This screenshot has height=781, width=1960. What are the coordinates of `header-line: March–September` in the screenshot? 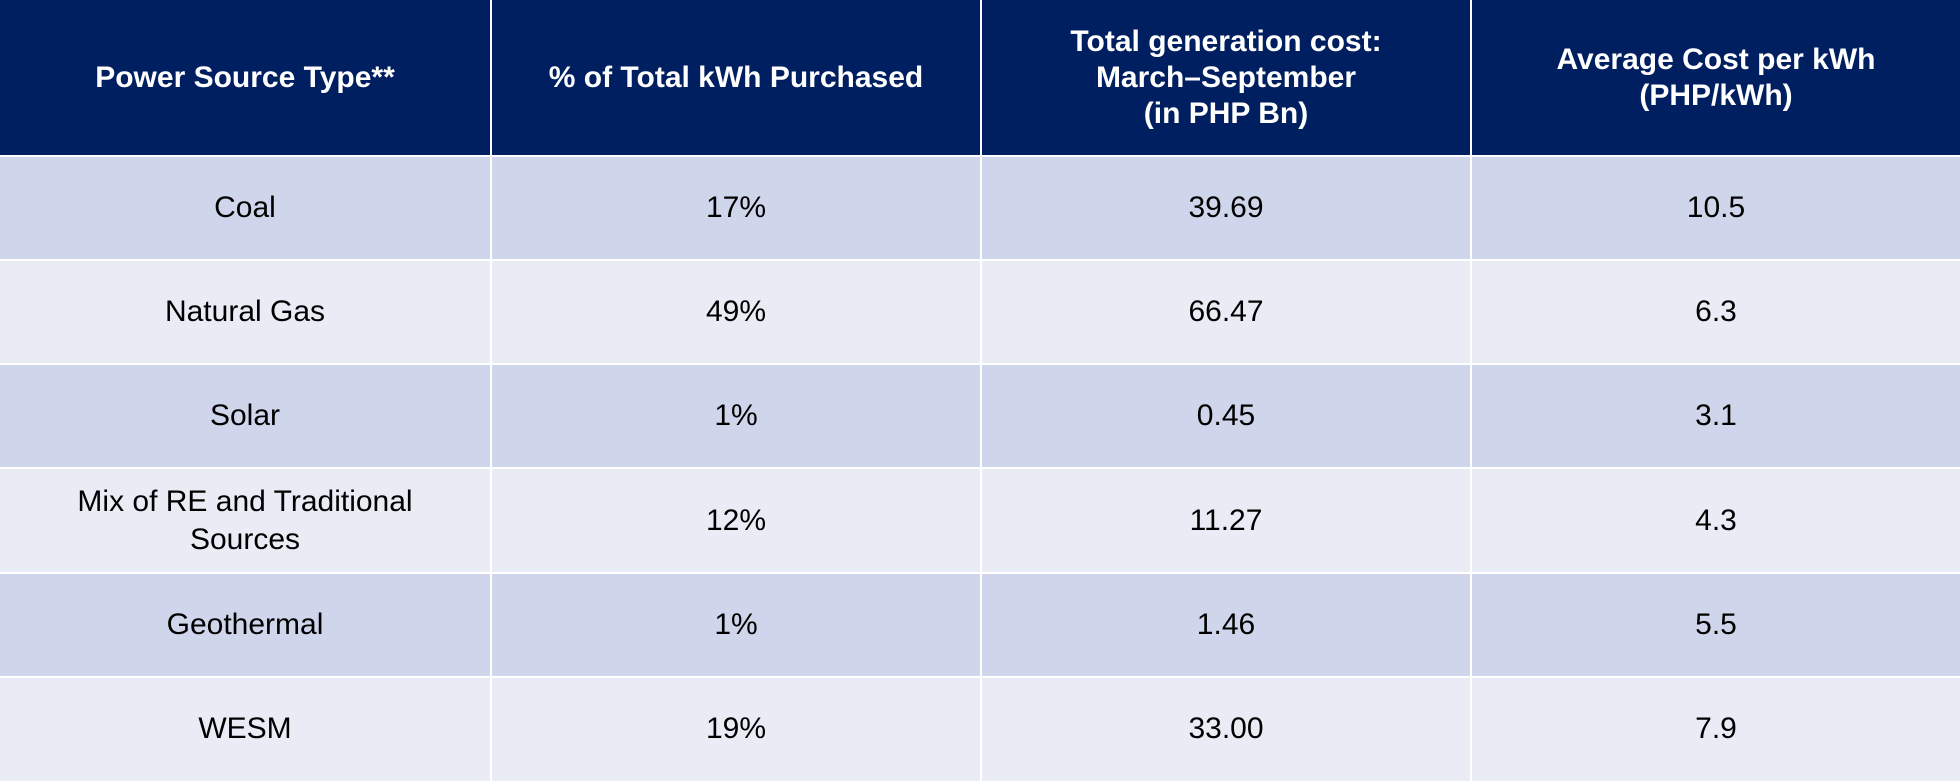 It's located at (1226, 77).